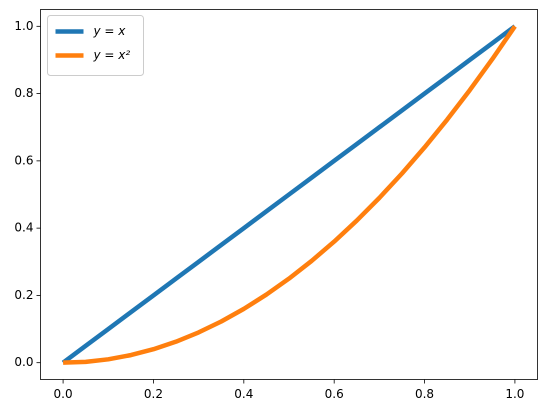 The height and width of the screenshot is (413, 547). Describe the element at coordinates (23, 362) in the screenshot. I see `y-tick-label: 0.0` at that location.